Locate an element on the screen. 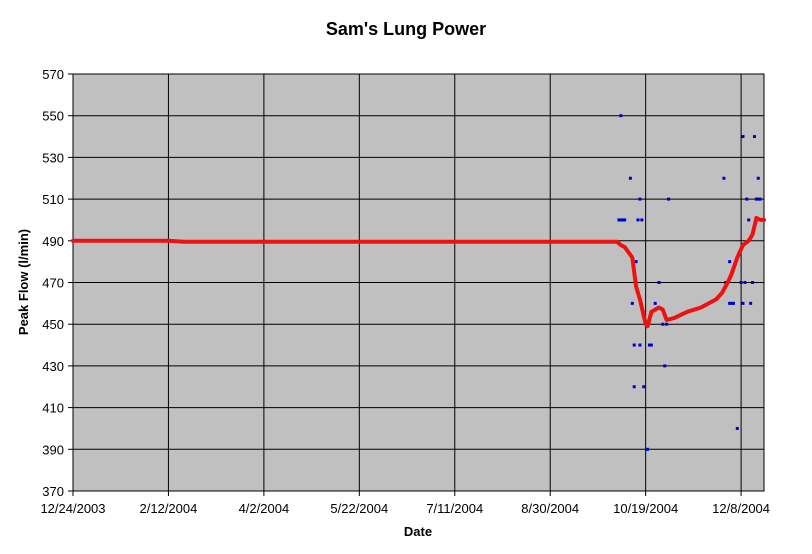  x-tick-label: 10/19/2004 is located at coordinates (645, 508).